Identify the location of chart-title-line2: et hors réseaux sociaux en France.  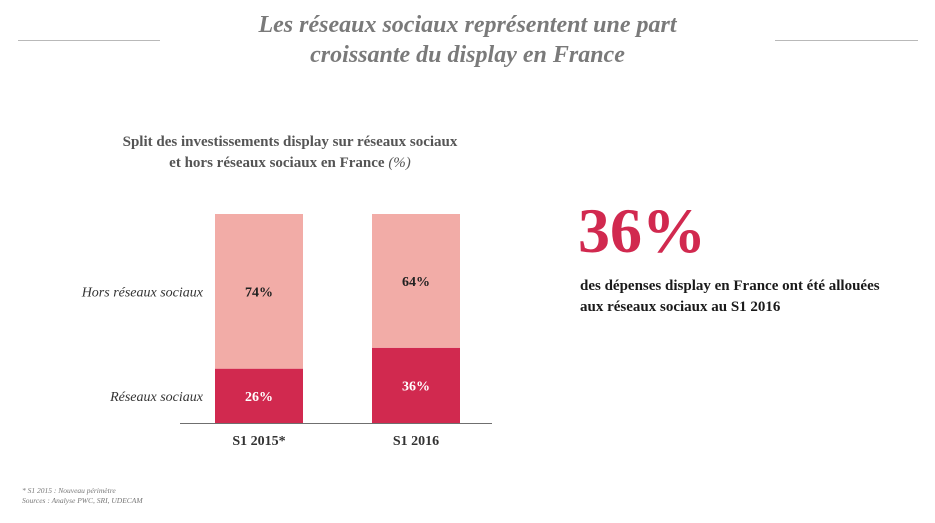
(277, 163).